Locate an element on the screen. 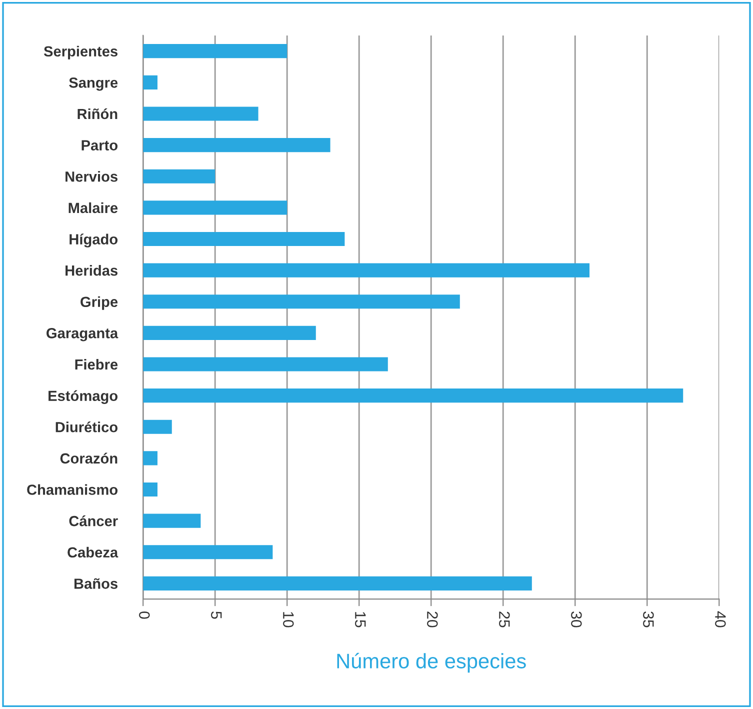 The image size is (753, 709). y-tick-label: Fiebre is located at coordinates (96, 364).